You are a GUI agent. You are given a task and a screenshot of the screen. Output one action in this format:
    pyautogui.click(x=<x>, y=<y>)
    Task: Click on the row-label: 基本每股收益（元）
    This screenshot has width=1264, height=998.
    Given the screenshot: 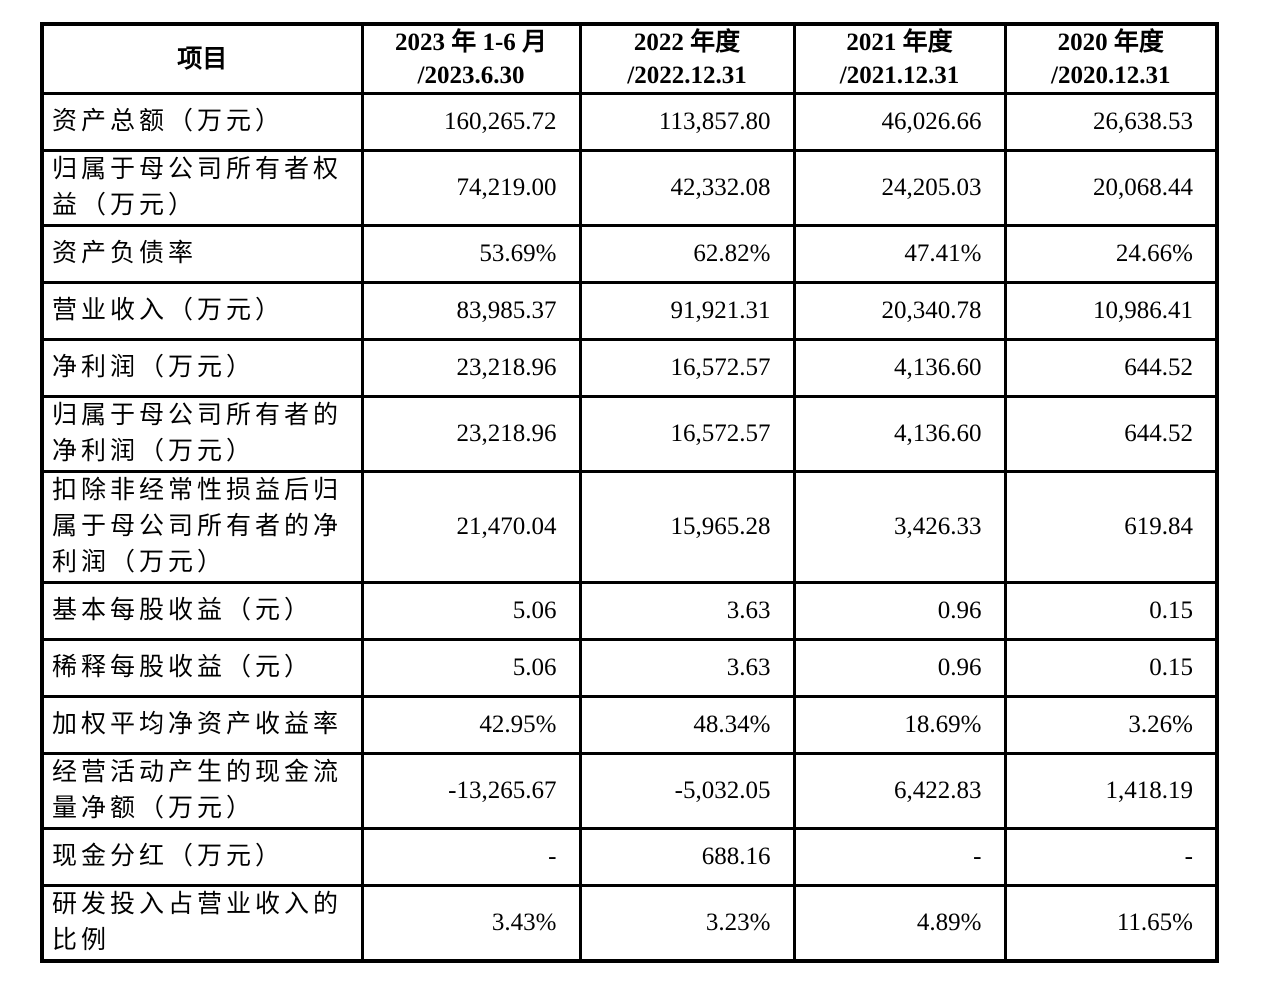 What is the action you would take?
    pyautogui.click(x=202, y=611)
    